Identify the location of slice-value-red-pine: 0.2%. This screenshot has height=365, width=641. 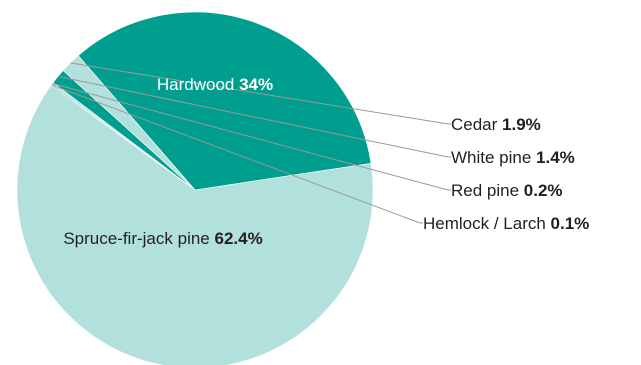
(543, 190).